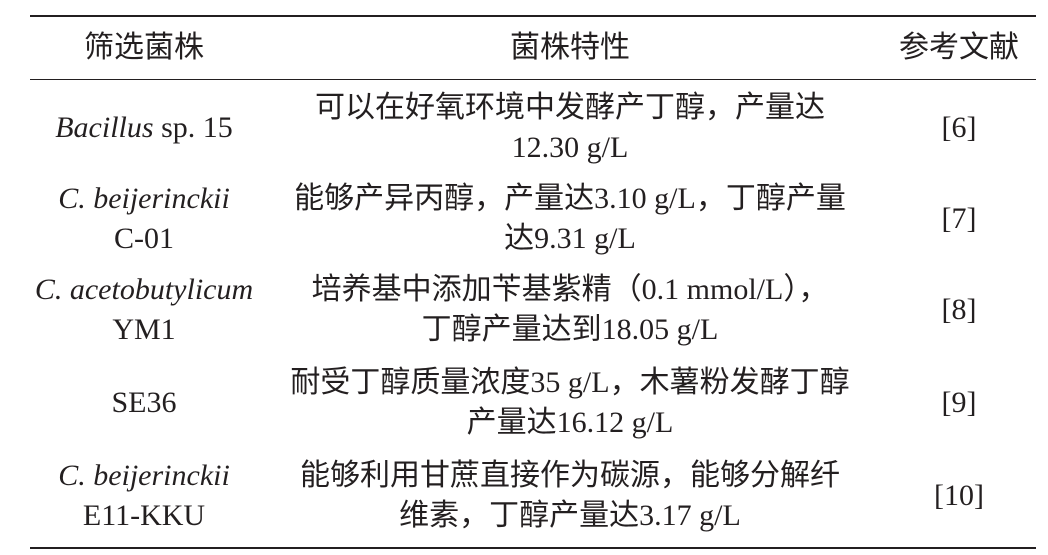  I want to click on reference-number: [8], so click(959, 309).